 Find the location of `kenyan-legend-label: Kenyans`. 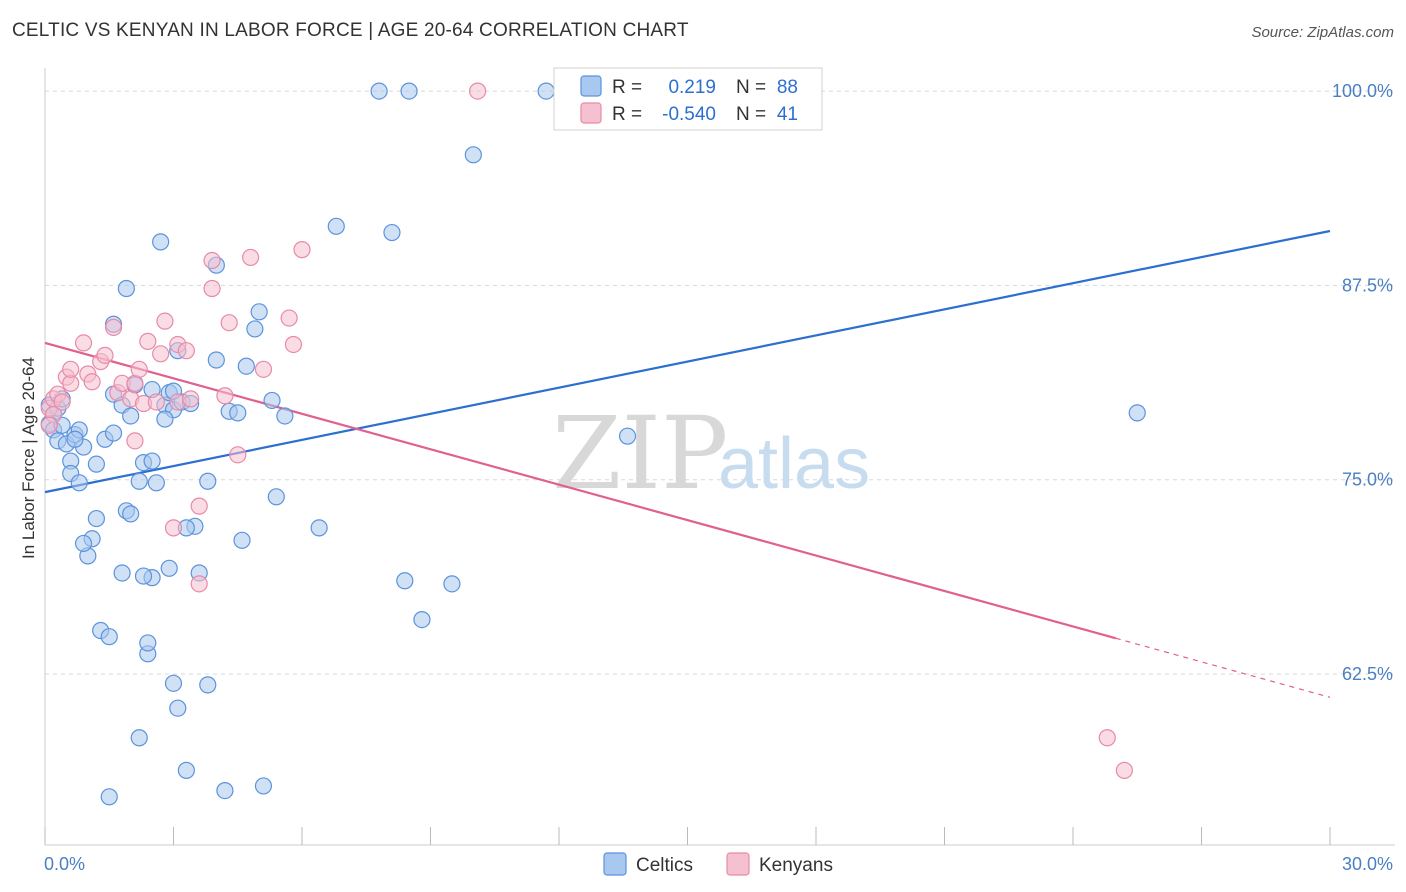

kenyan-legend-label: Kenyans is located at coordinates (796, 865).